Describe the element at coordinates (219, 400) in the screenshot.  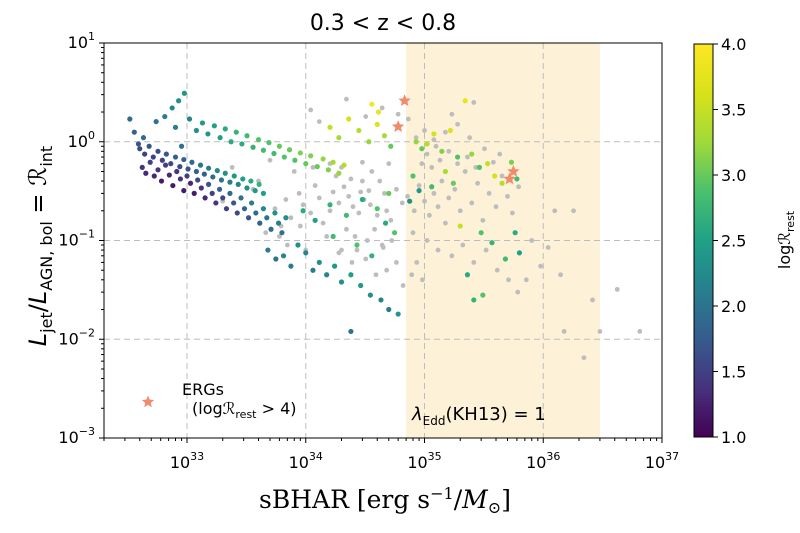
I see `legend: ERGs (logℛrest > 4)` at that location.